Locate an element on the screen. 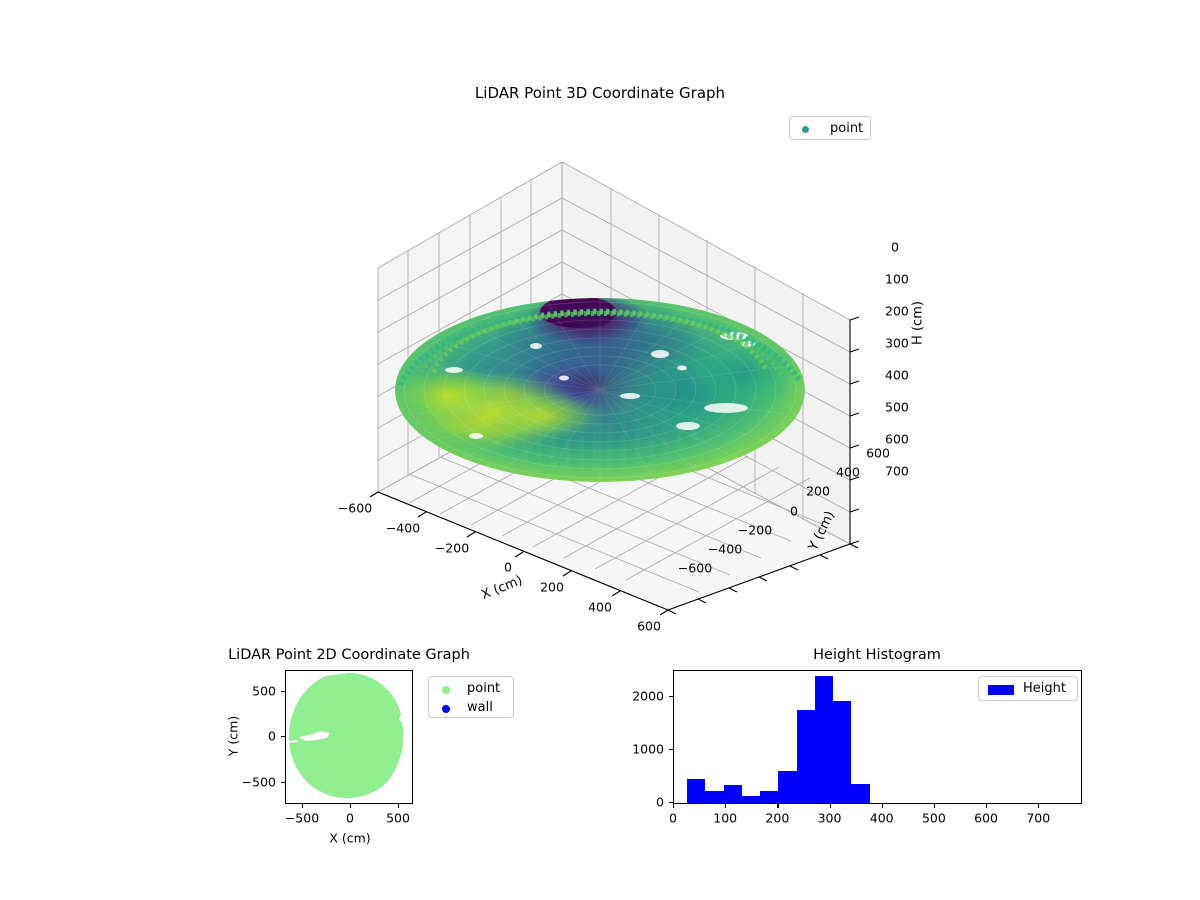  y-tick-label: −500 is located at coordinates (258, 782).